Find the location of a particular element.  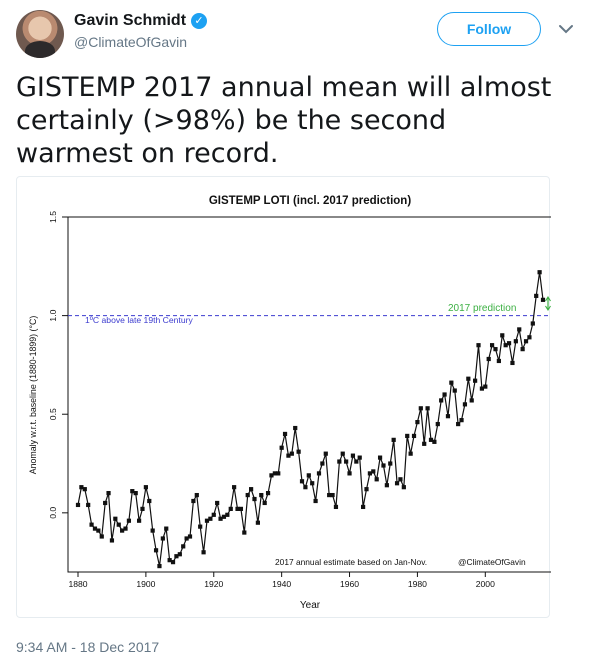

data-point-1931 is located at coordinates (251, 489).